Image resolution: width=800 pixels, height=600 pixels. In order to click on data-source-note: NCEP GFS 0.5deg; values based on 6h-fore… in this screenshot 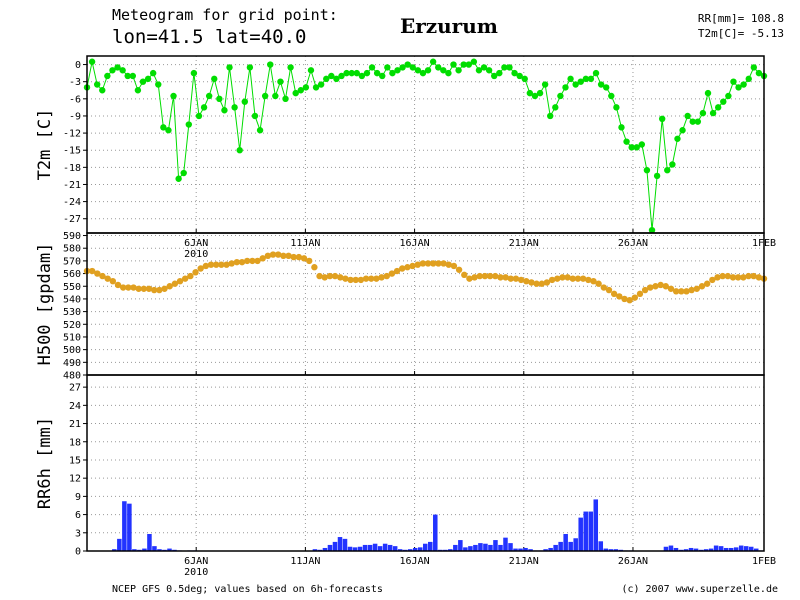, I will do `click(247, 589)`.